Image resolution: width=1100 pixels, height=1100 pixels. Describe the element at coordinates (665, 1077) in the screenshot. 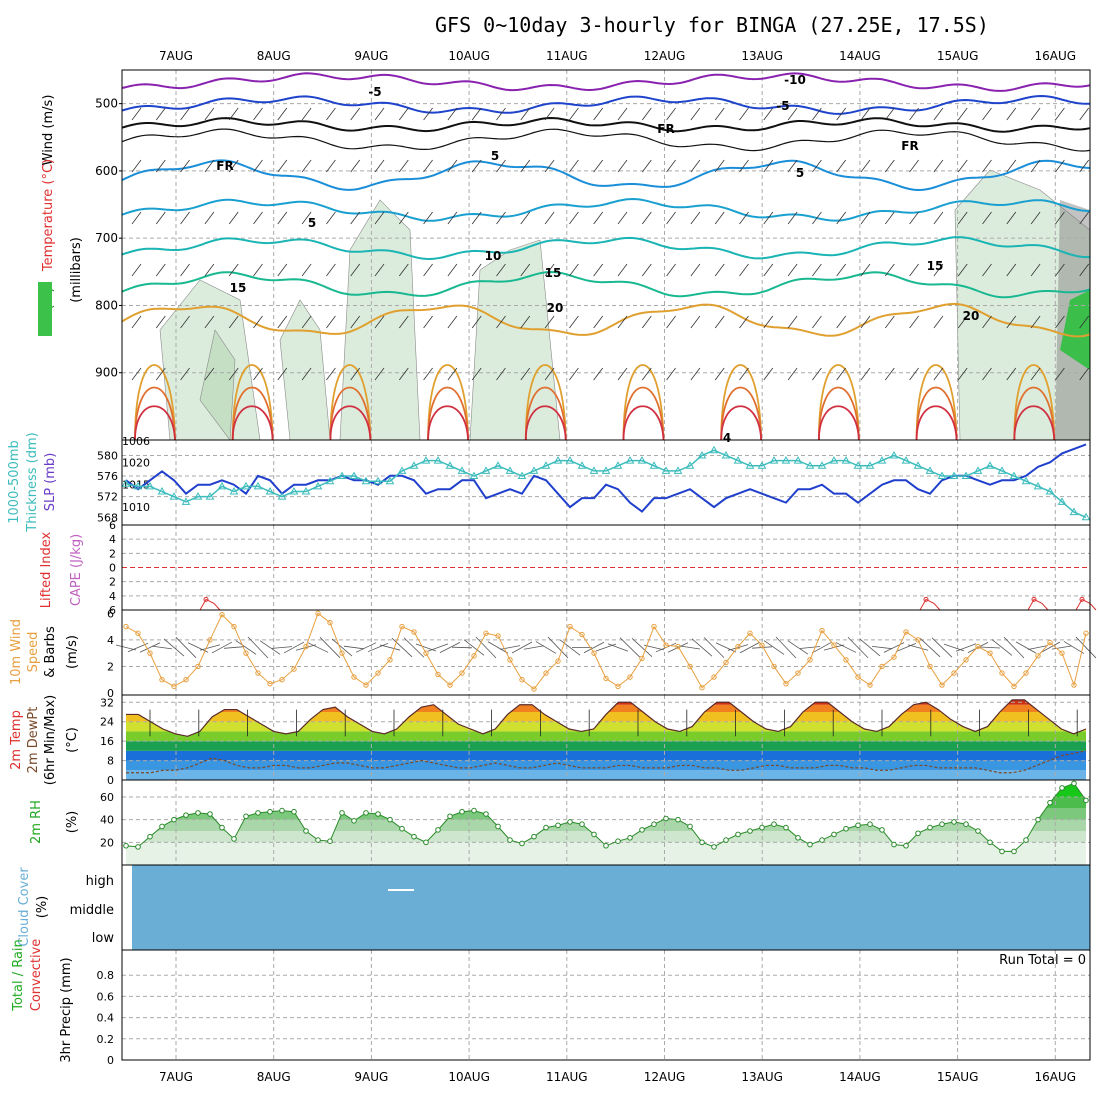

I see `x-tick-bottom: 12AUG` at that location.